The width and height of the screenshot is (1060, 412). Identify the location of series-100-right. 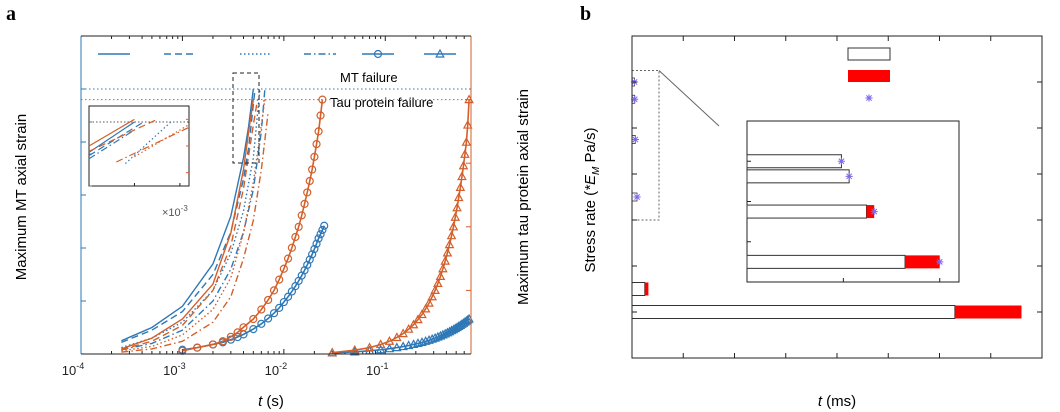
(188, 224).